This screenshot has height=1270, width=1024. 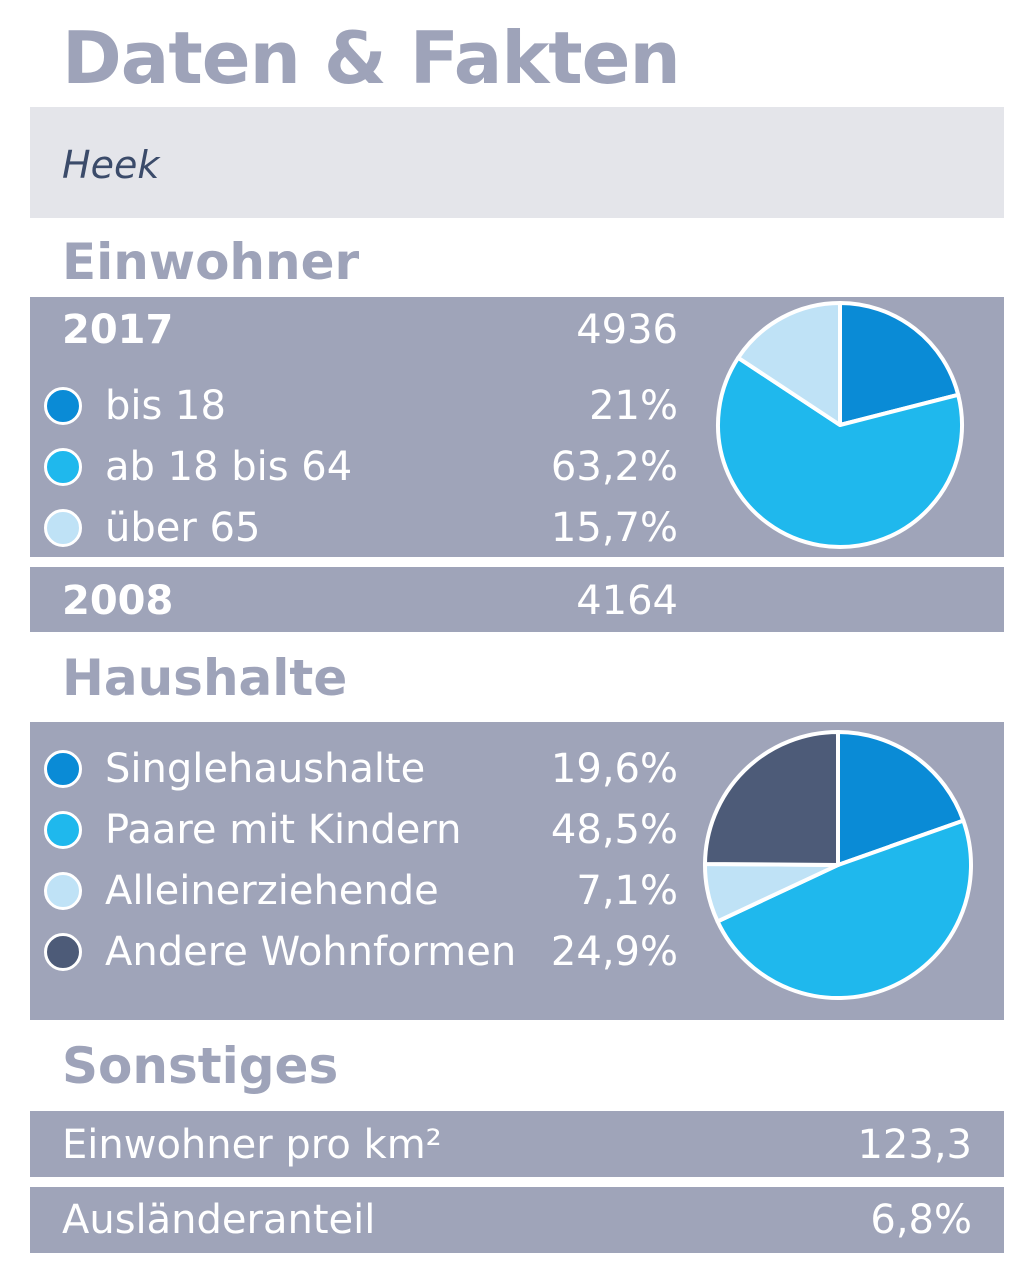 I want to click on einwohner-legend-label: bis 18, so click(x=165, y=406).